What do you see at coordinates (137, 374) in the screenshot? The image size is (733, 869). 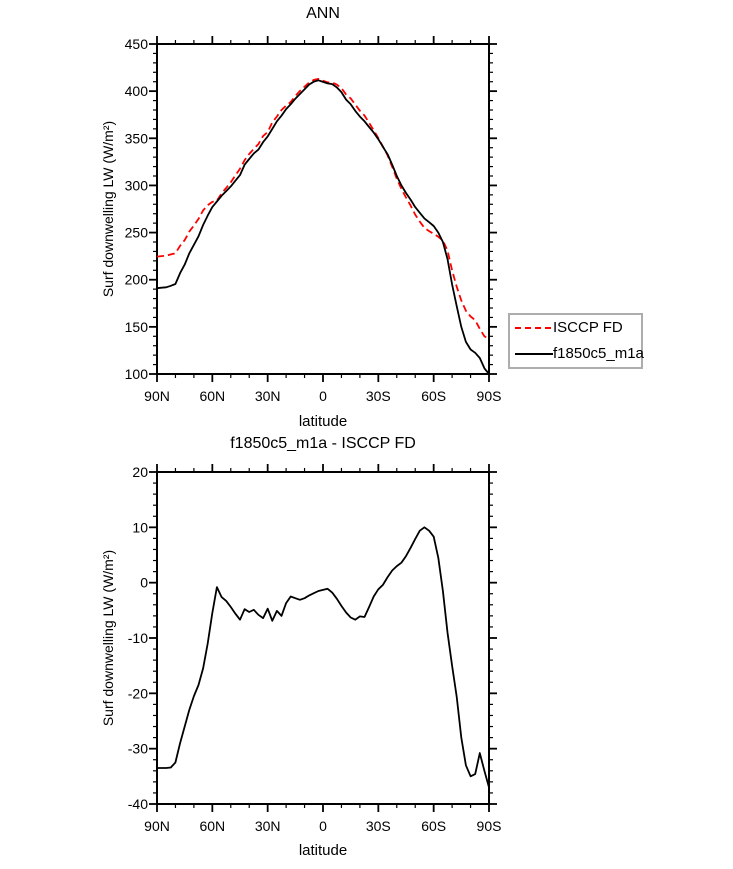 I see `y-tick-label: 100` at bounding box center [137, 374].